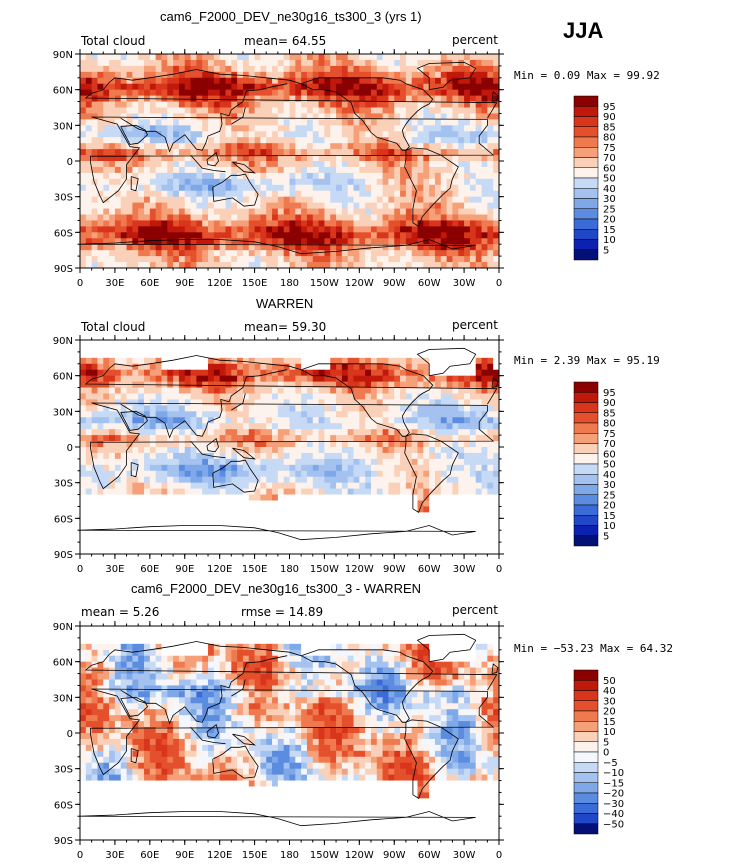  Describe the element at coordinates (219, 283) in the screenshot. I see `x-tick-label: 120E` at that location.